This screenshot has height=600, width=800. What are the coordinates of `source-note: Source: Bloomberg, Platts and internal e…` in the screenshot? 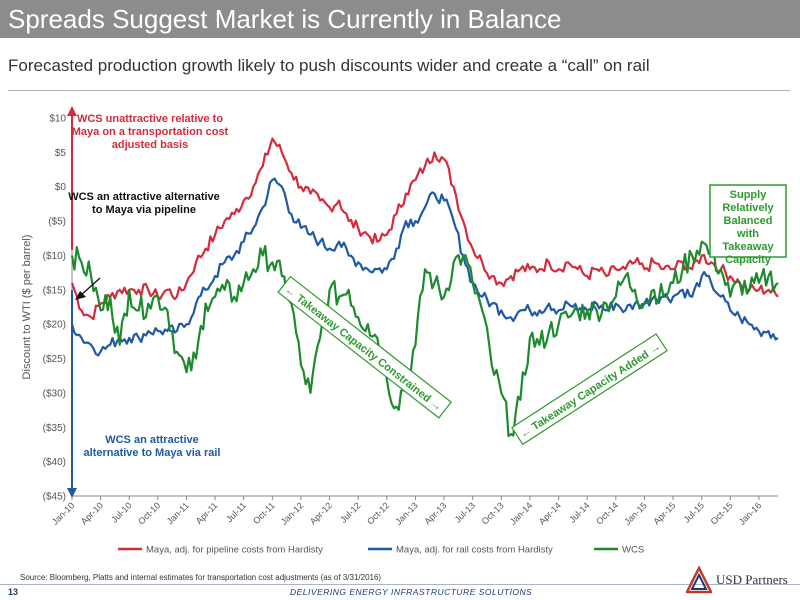 It's located at (201, 577).